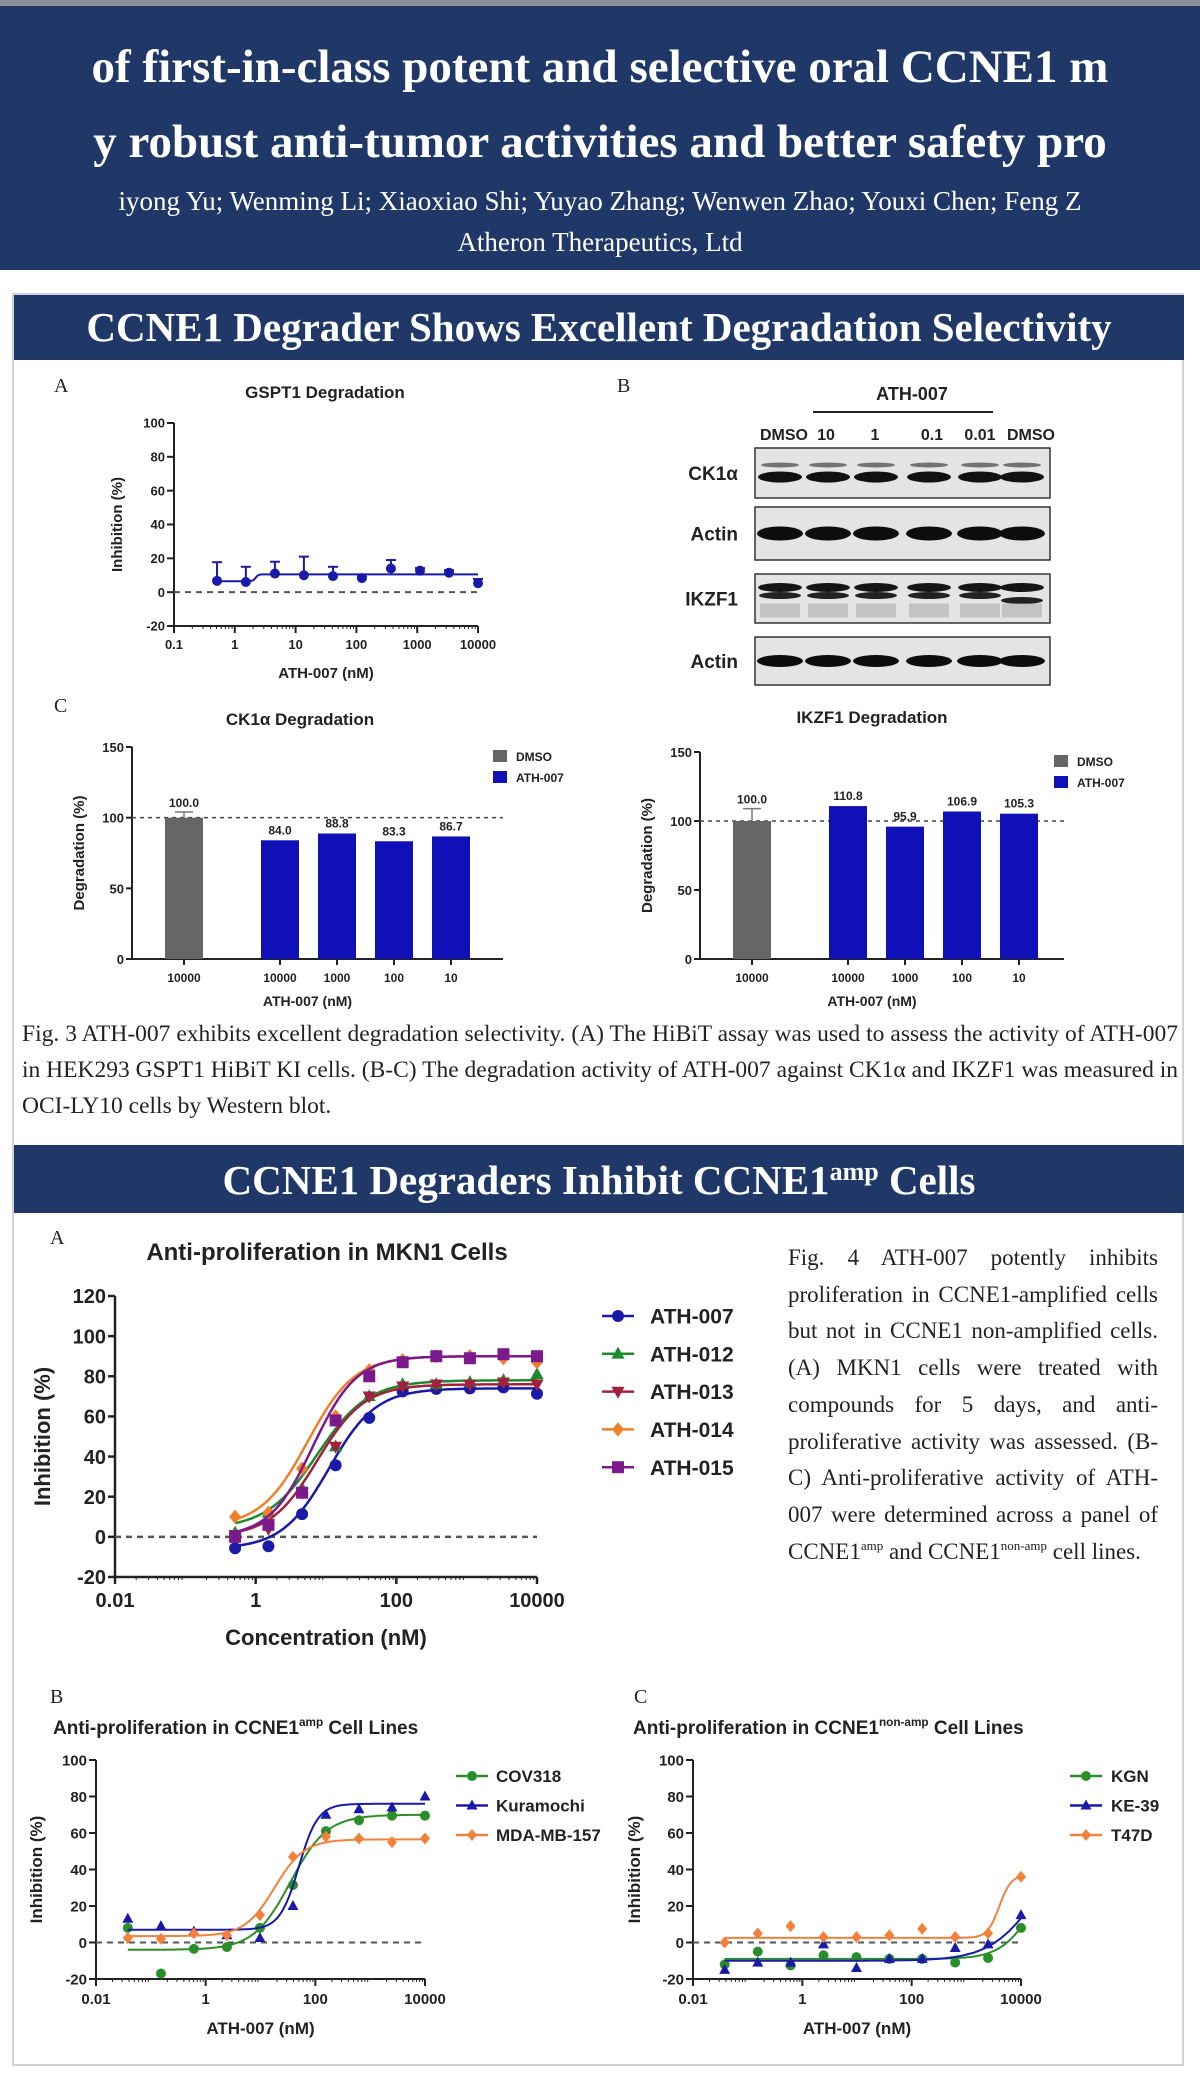 The height and width of the screenshot is (2096, 1200). Describe the element at coordinates (1024, 1545) in the screenshot. I see `caption-sup: non-amp` at that location.